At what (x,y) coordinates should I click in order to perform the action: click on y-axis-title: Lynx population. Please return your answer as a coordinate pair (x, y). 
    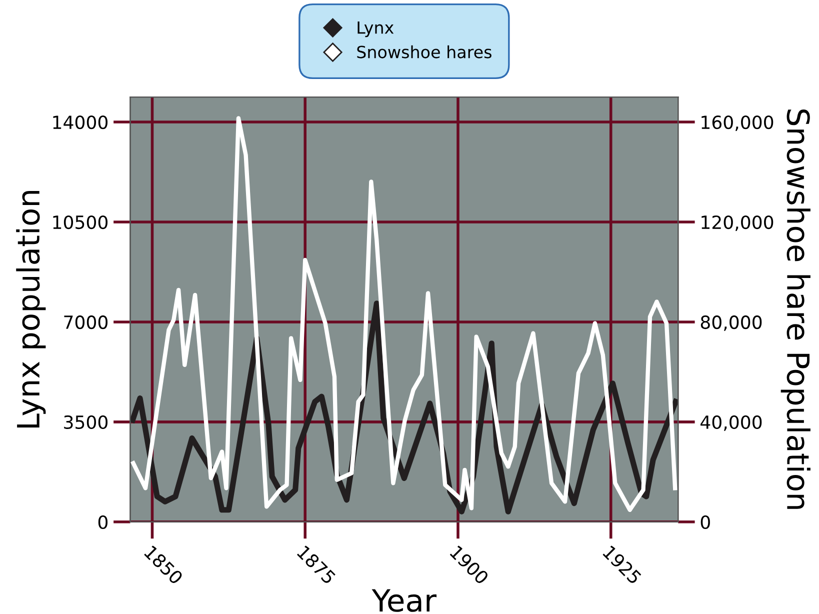
    Looking at the image, I should click on (31, 309).